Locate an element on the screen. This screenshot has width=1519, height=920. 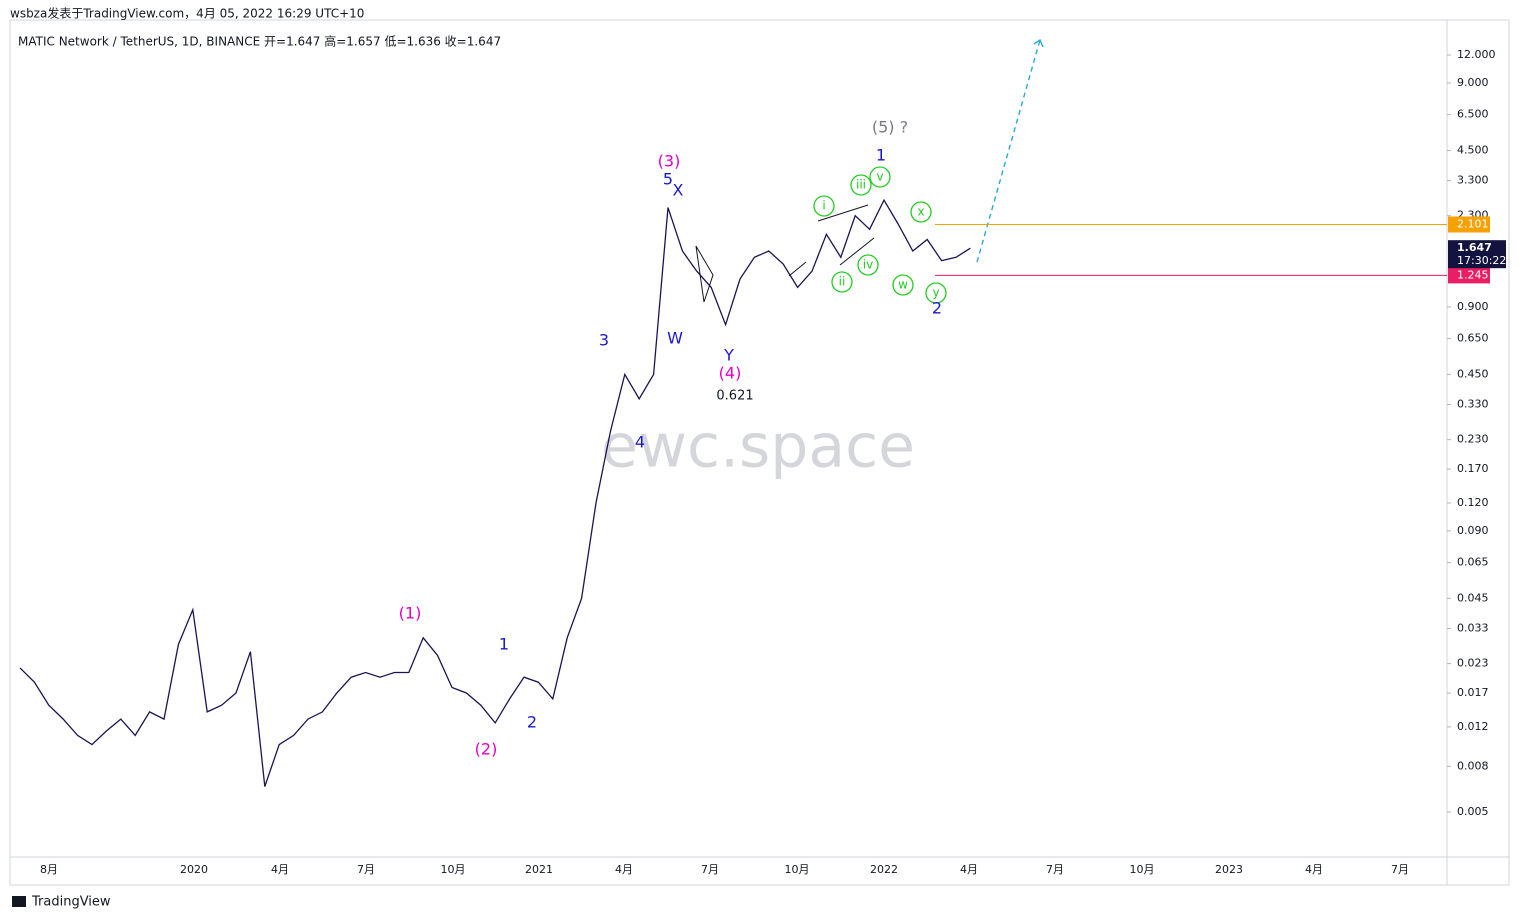
wave-label: 4 is located at coordinates (640, 442).